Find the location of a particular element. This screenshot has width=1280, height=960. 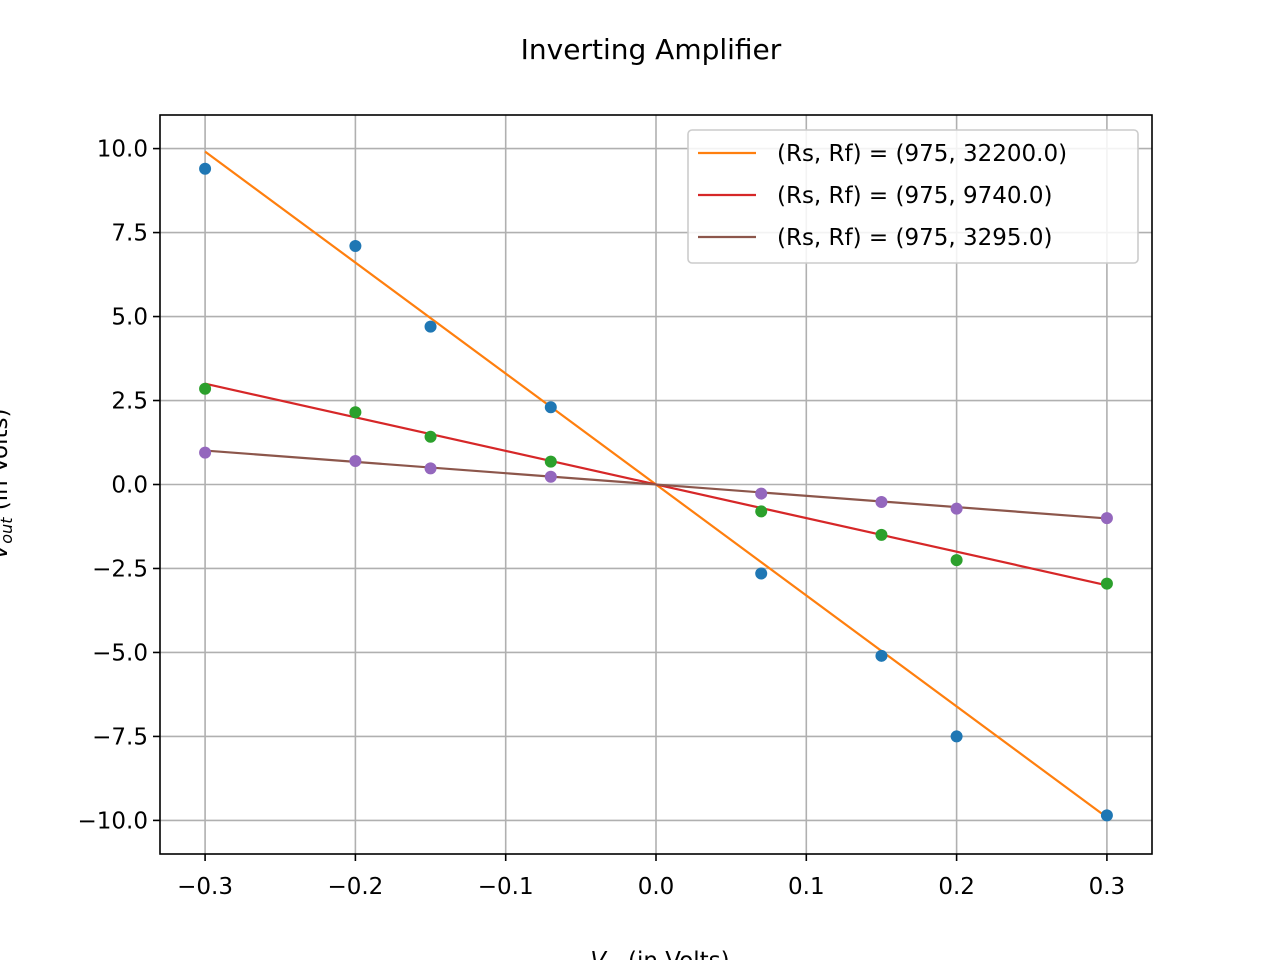

x-tick-label: 0.0 is located at coordinates (656, 887).